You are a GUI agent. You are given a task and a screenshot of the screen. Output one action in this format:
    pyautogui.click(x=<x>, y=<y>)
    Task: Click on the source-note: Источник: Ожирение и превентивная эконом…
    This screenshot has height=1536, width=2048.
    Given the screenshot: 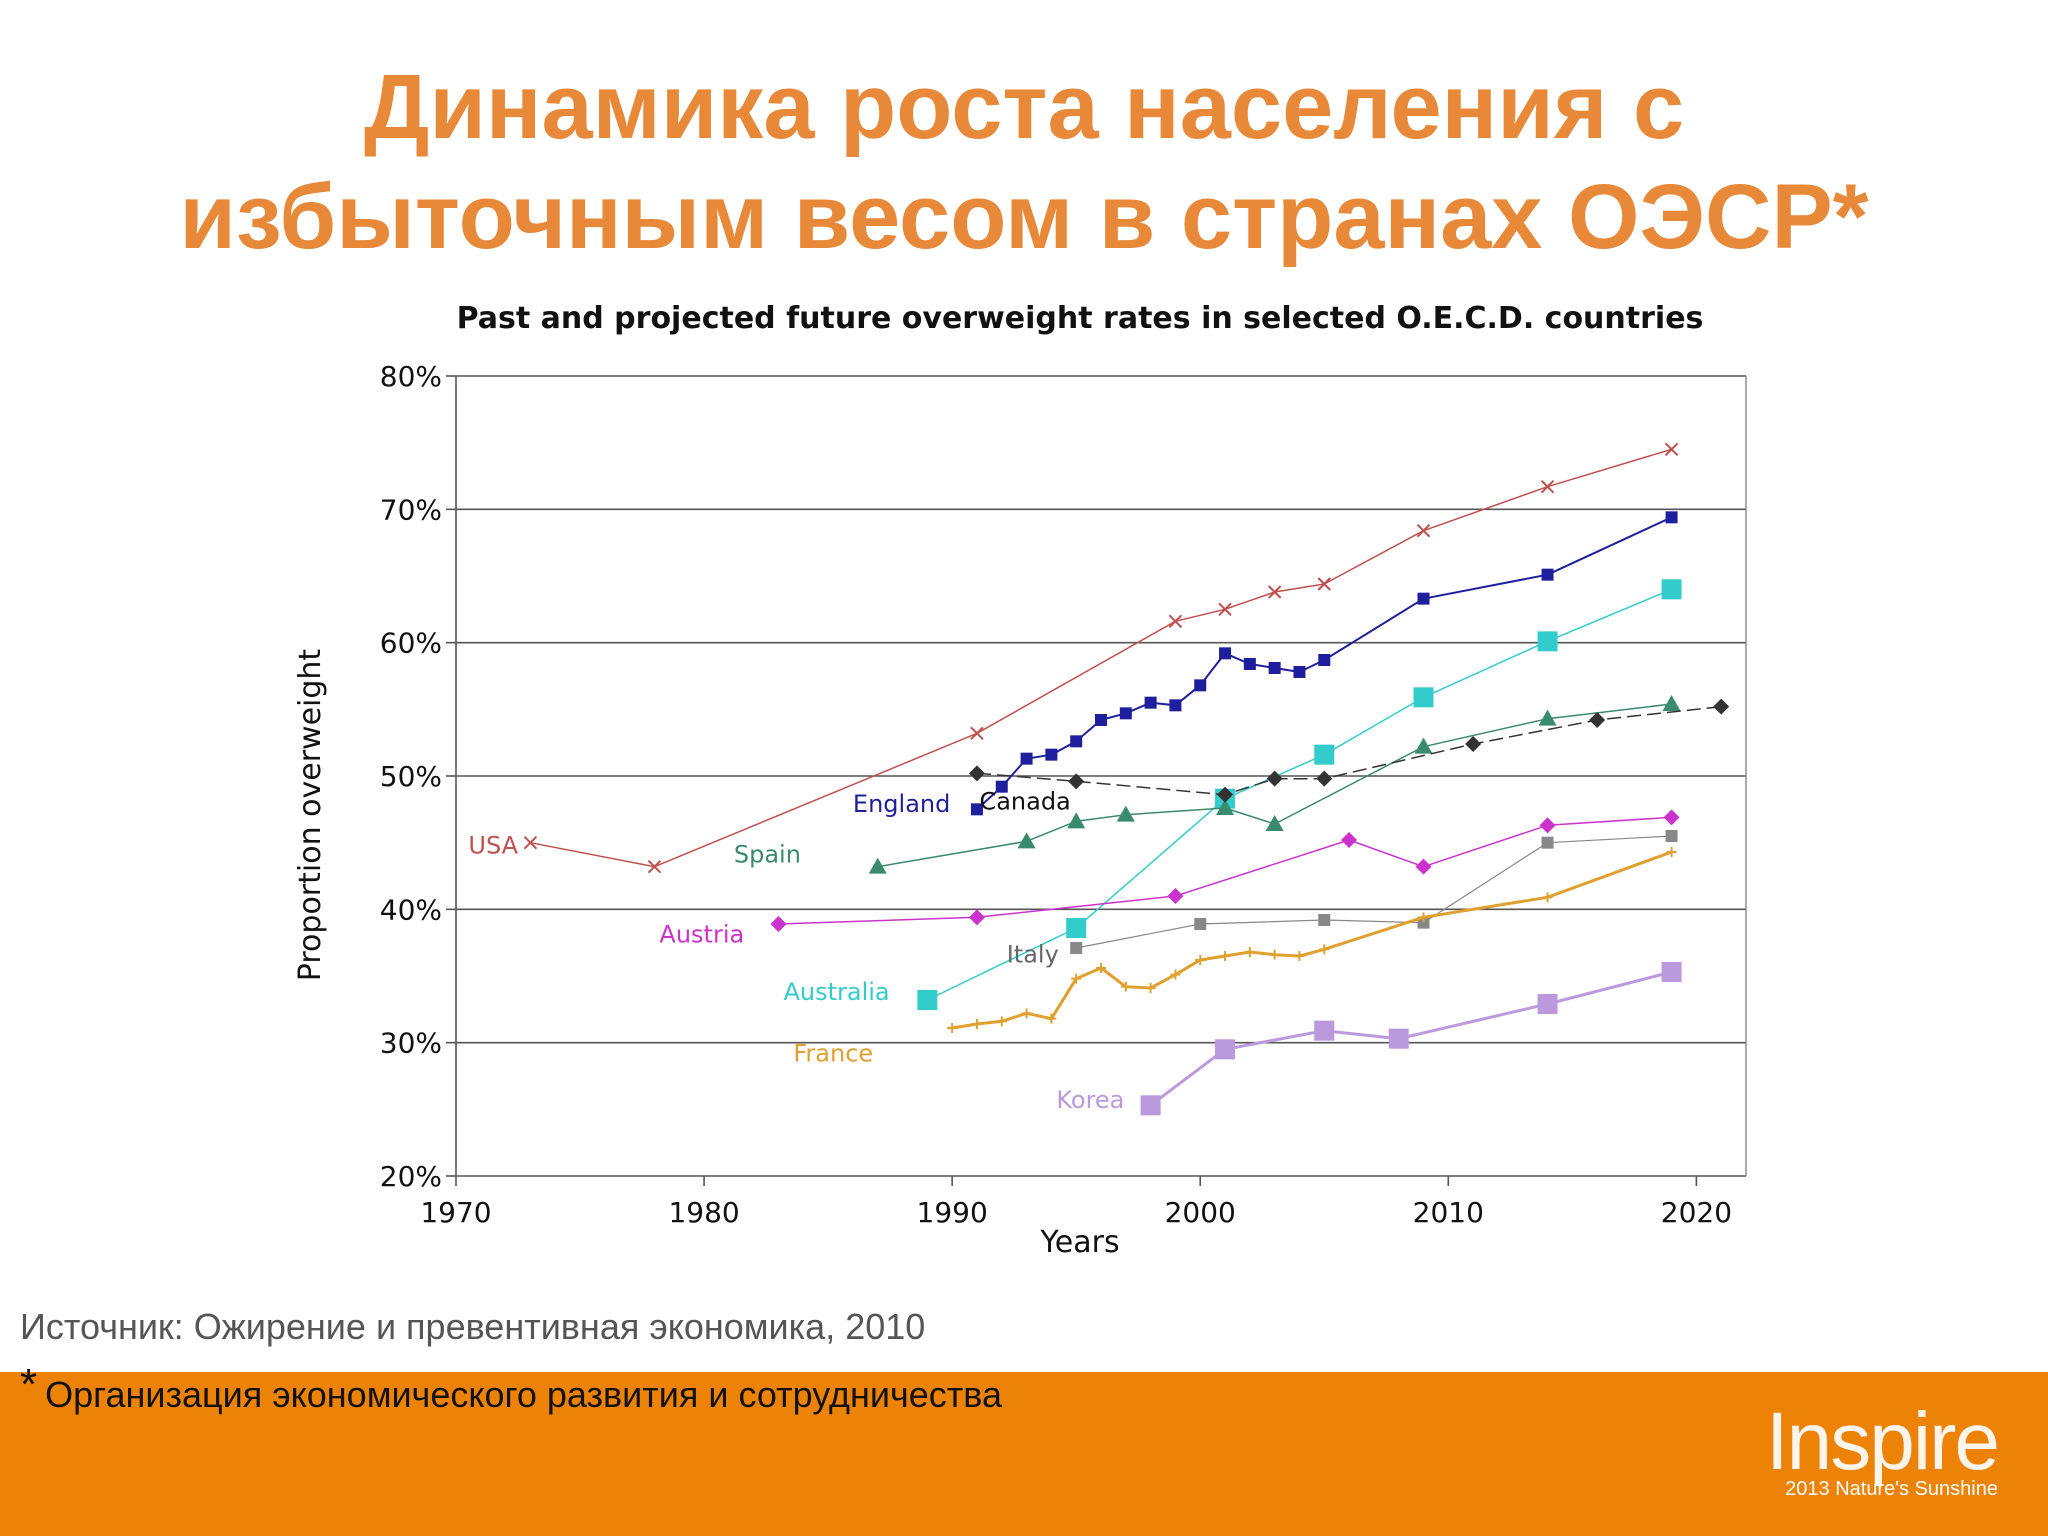 What is the action you would take?
    pyautogui.click(x=473, y=1326)
    